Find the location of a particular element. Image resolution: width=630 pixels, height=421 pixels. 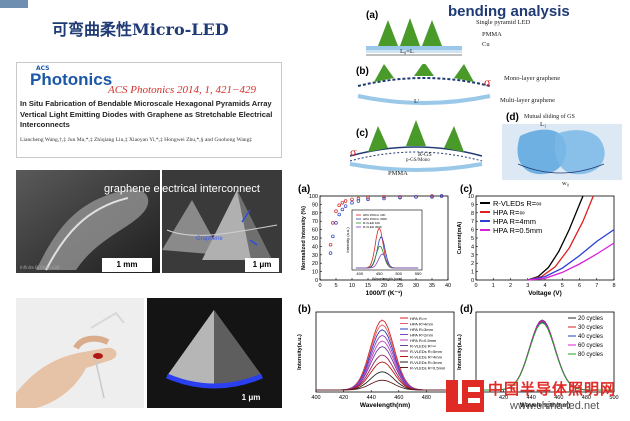

chart-a-ytick-label: 100 is located at coordinates (313, 197).